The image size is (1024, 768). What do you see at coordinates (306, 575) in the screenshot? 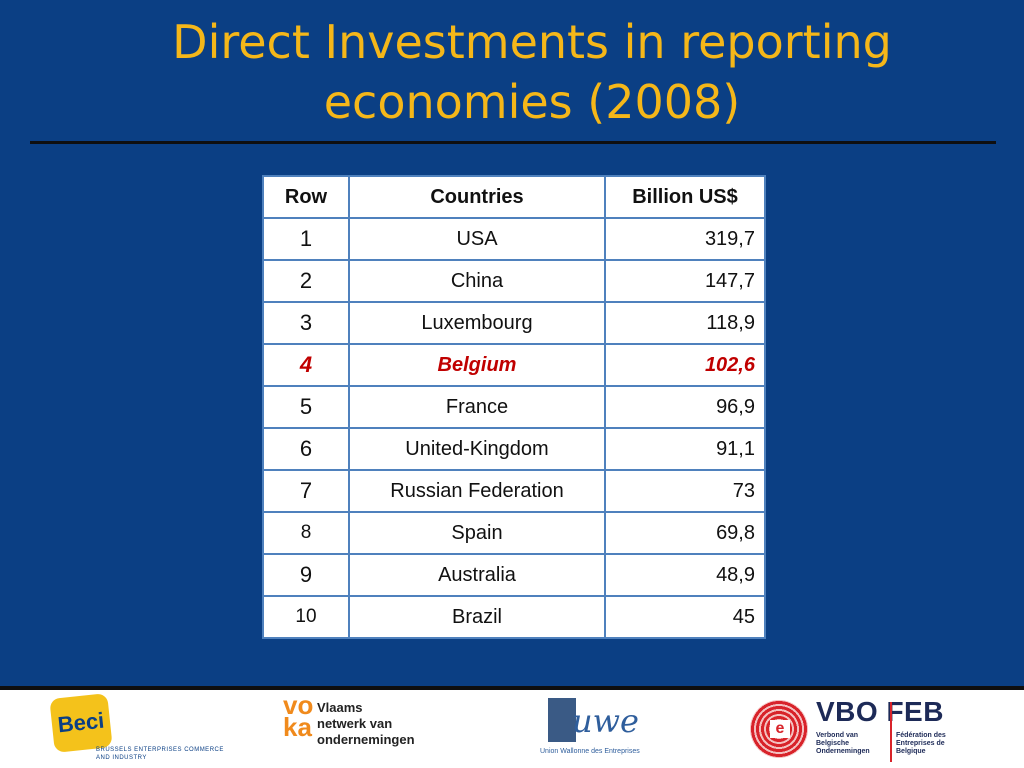
I see `row-number: 9` at bounding box center [306, 575].